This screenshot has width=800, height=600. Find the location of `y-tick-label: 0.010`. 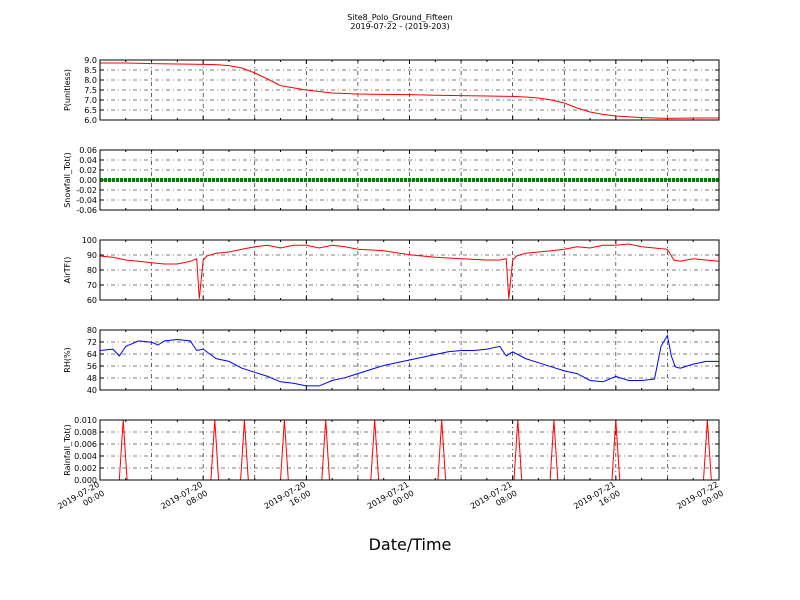

y-tick-label: 0.010 is located at coordinates (85, 420).